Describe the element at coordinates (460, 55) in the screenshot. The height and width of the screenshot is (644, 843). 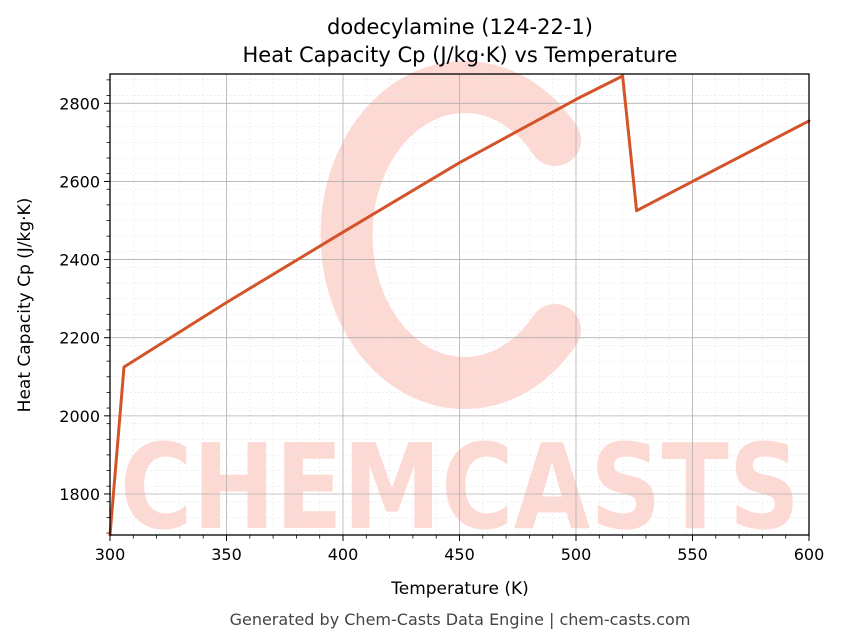
I see `chart-subtitle: Heat Capacity Cp (J/kg·K) vs Temperature` at that location.